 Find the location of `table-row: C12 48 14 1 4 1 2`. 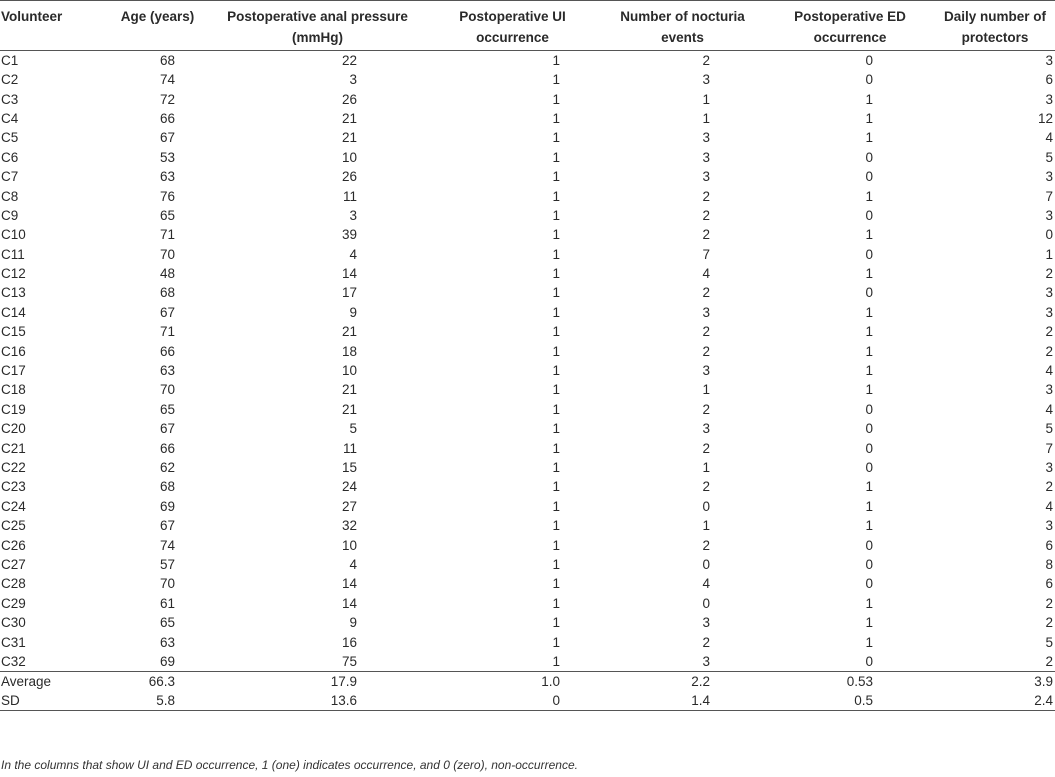

table-row: C12 48 14 1 4 1 2 is located at coordinates (527, 273).